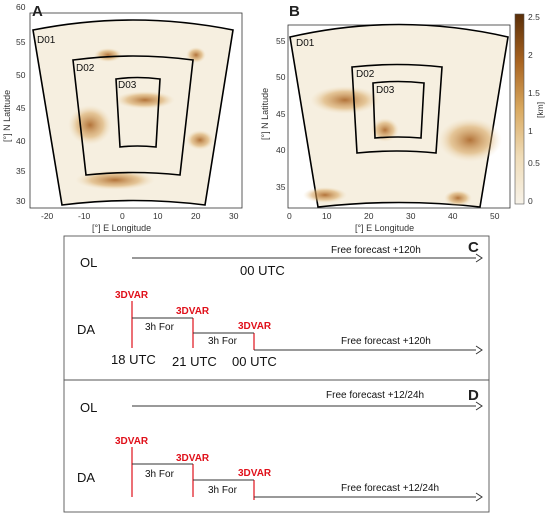 The height and width of the screenshot is (516, 550). I want to click on panel-b-d03-label: D03, so click(385, 90).